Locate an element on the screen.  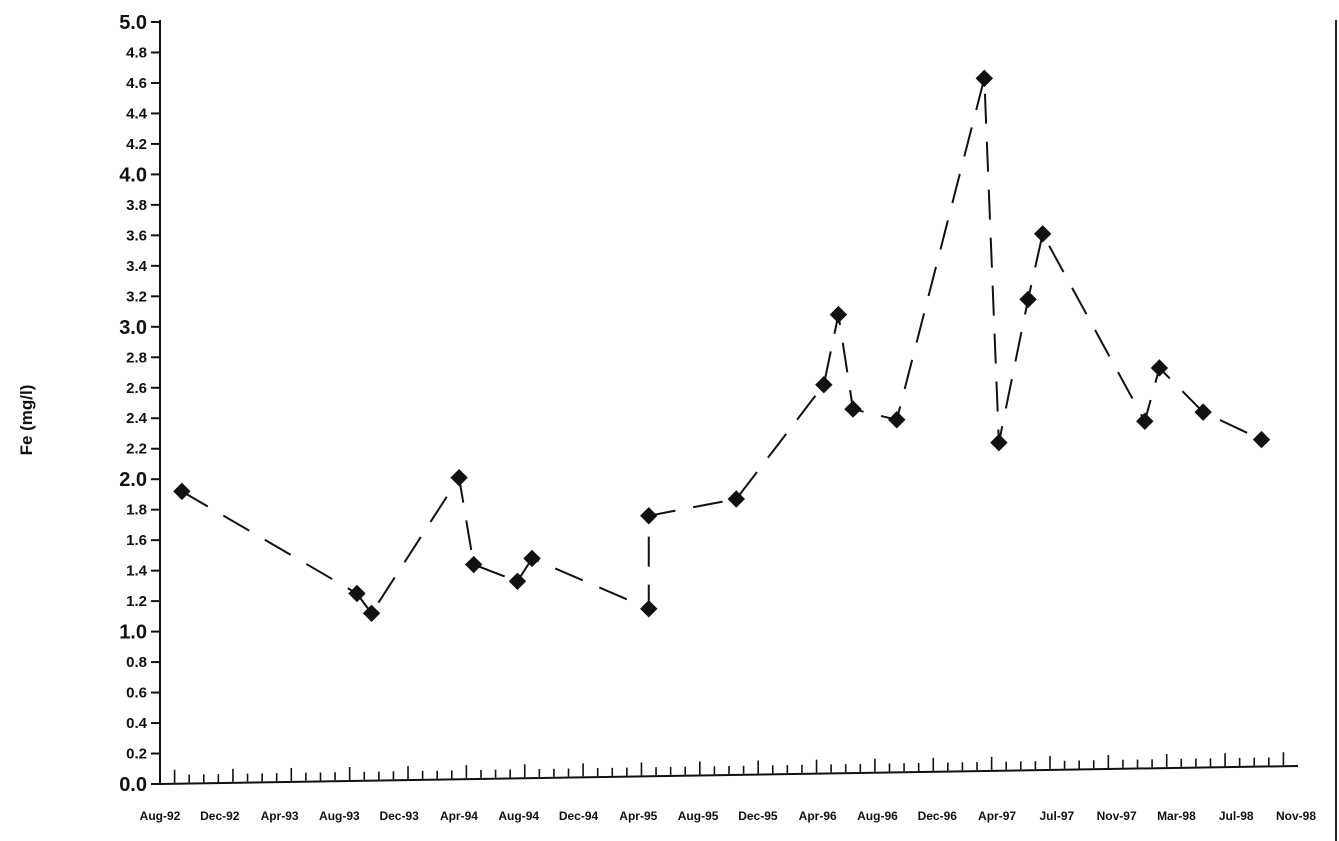
y-tick-label: 3.4 is located at coordinates (137, 266).